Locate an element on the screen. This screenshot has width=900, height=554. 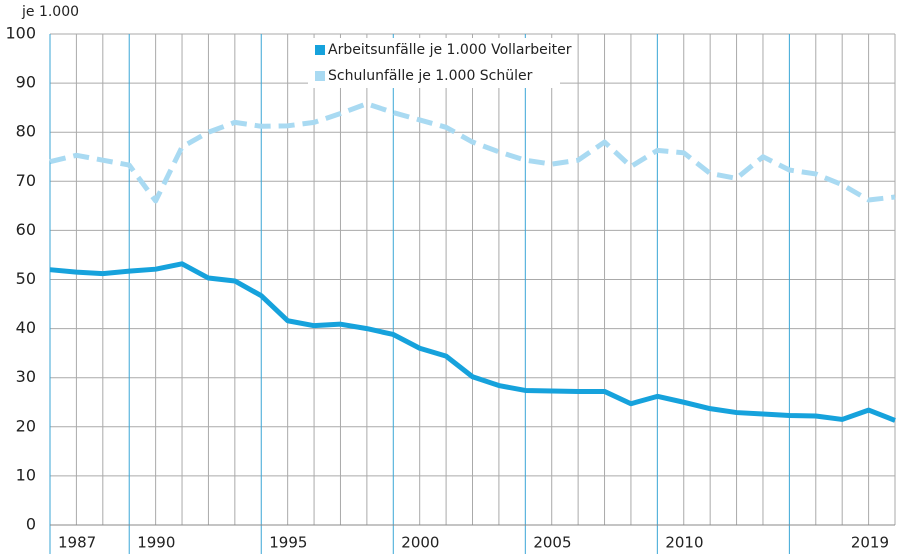
x-tick-label: 1987 is located at coordinates (77, 543).